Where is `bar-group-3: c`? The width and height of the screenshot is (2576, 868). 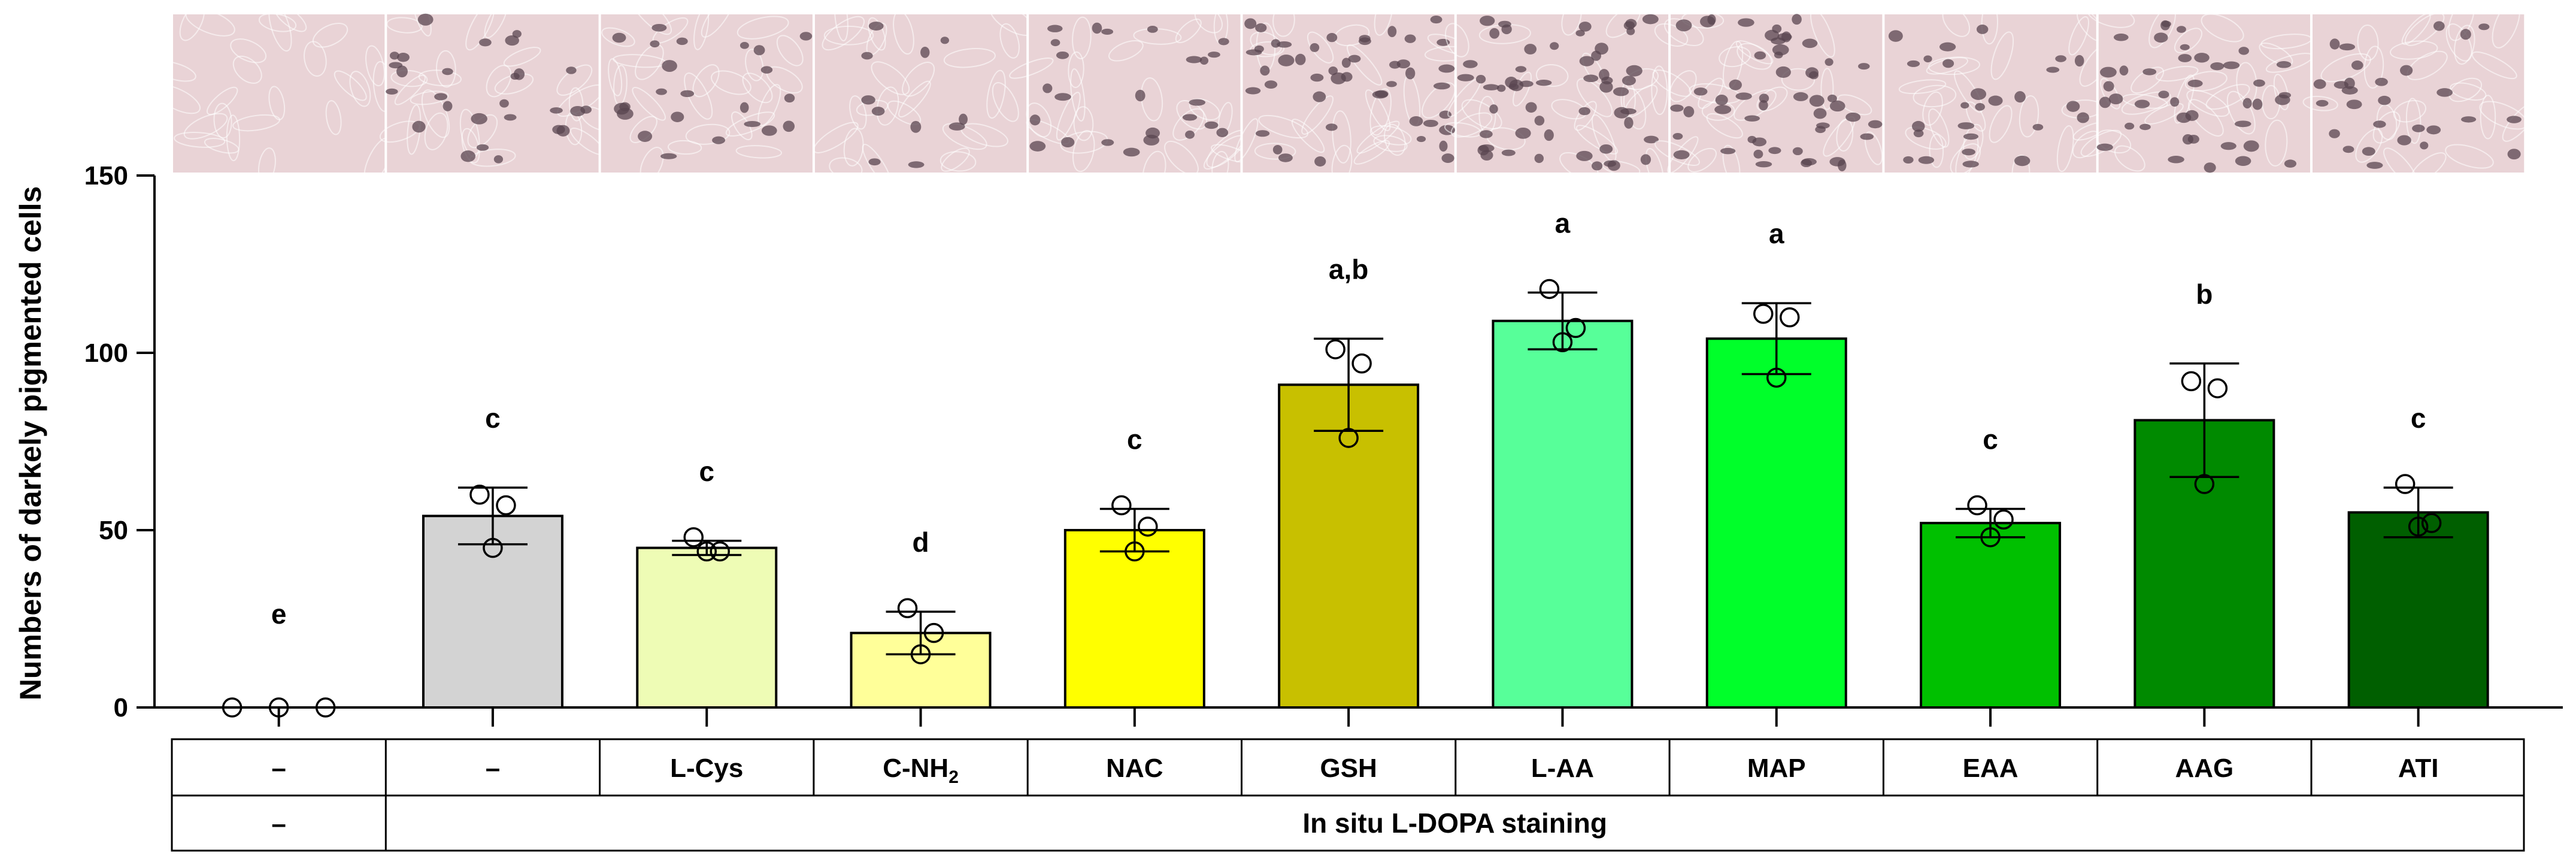
bar-group-3: c is located at coordinates (707, 582).